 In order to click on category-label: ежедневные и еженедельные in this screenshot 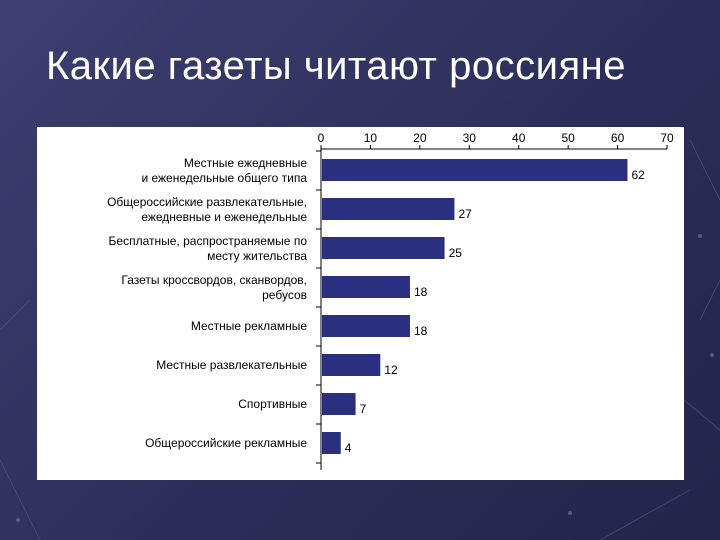, I will do `click(224, 217)`.